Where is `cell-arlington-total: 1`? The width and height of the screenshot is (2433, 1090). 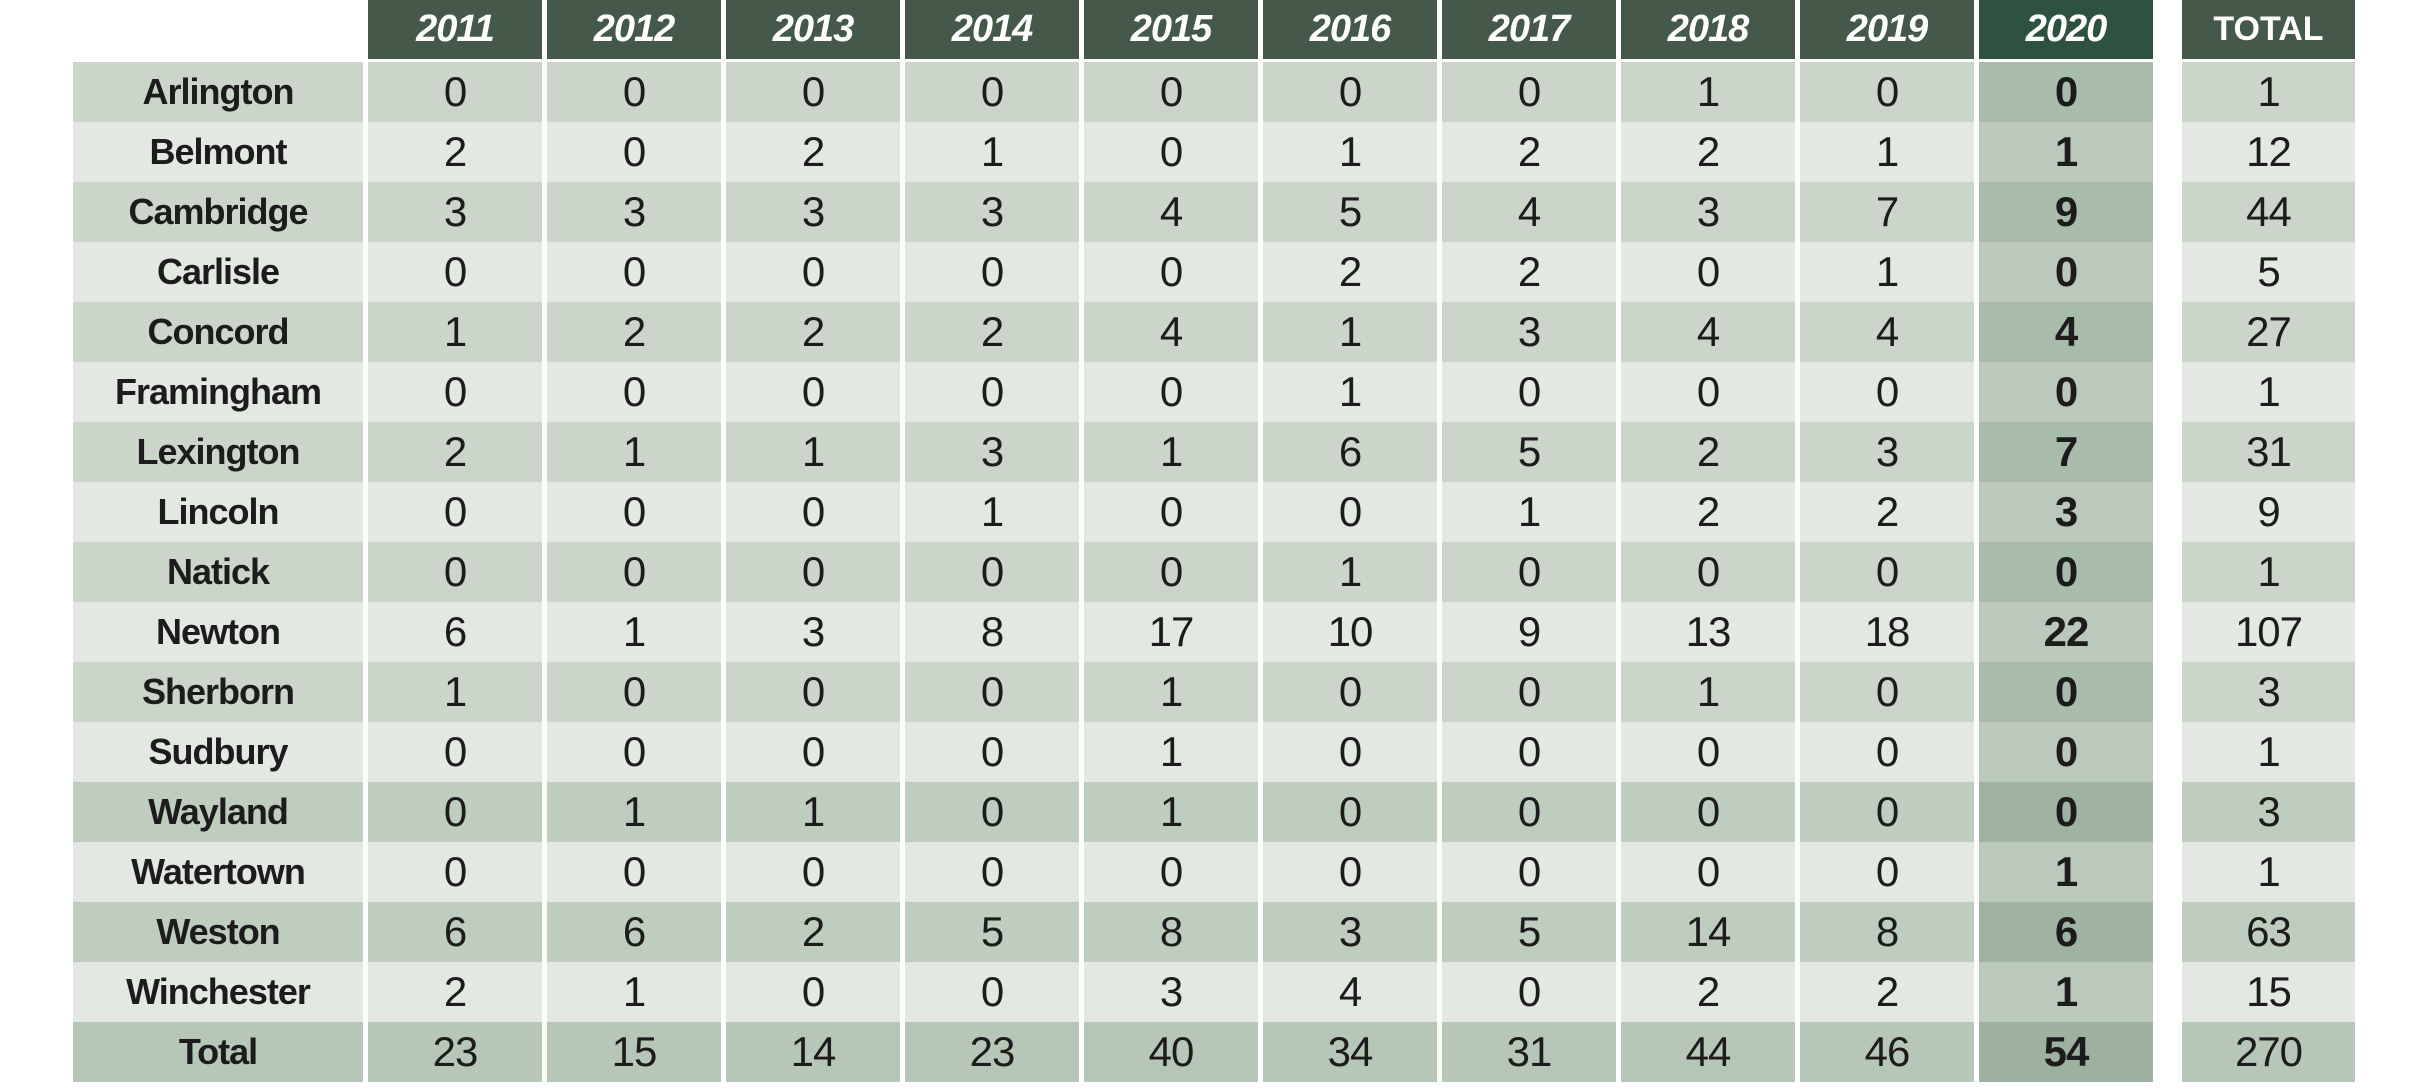
cell-arlington-total: 1 is located at coordinates (2268, 92).